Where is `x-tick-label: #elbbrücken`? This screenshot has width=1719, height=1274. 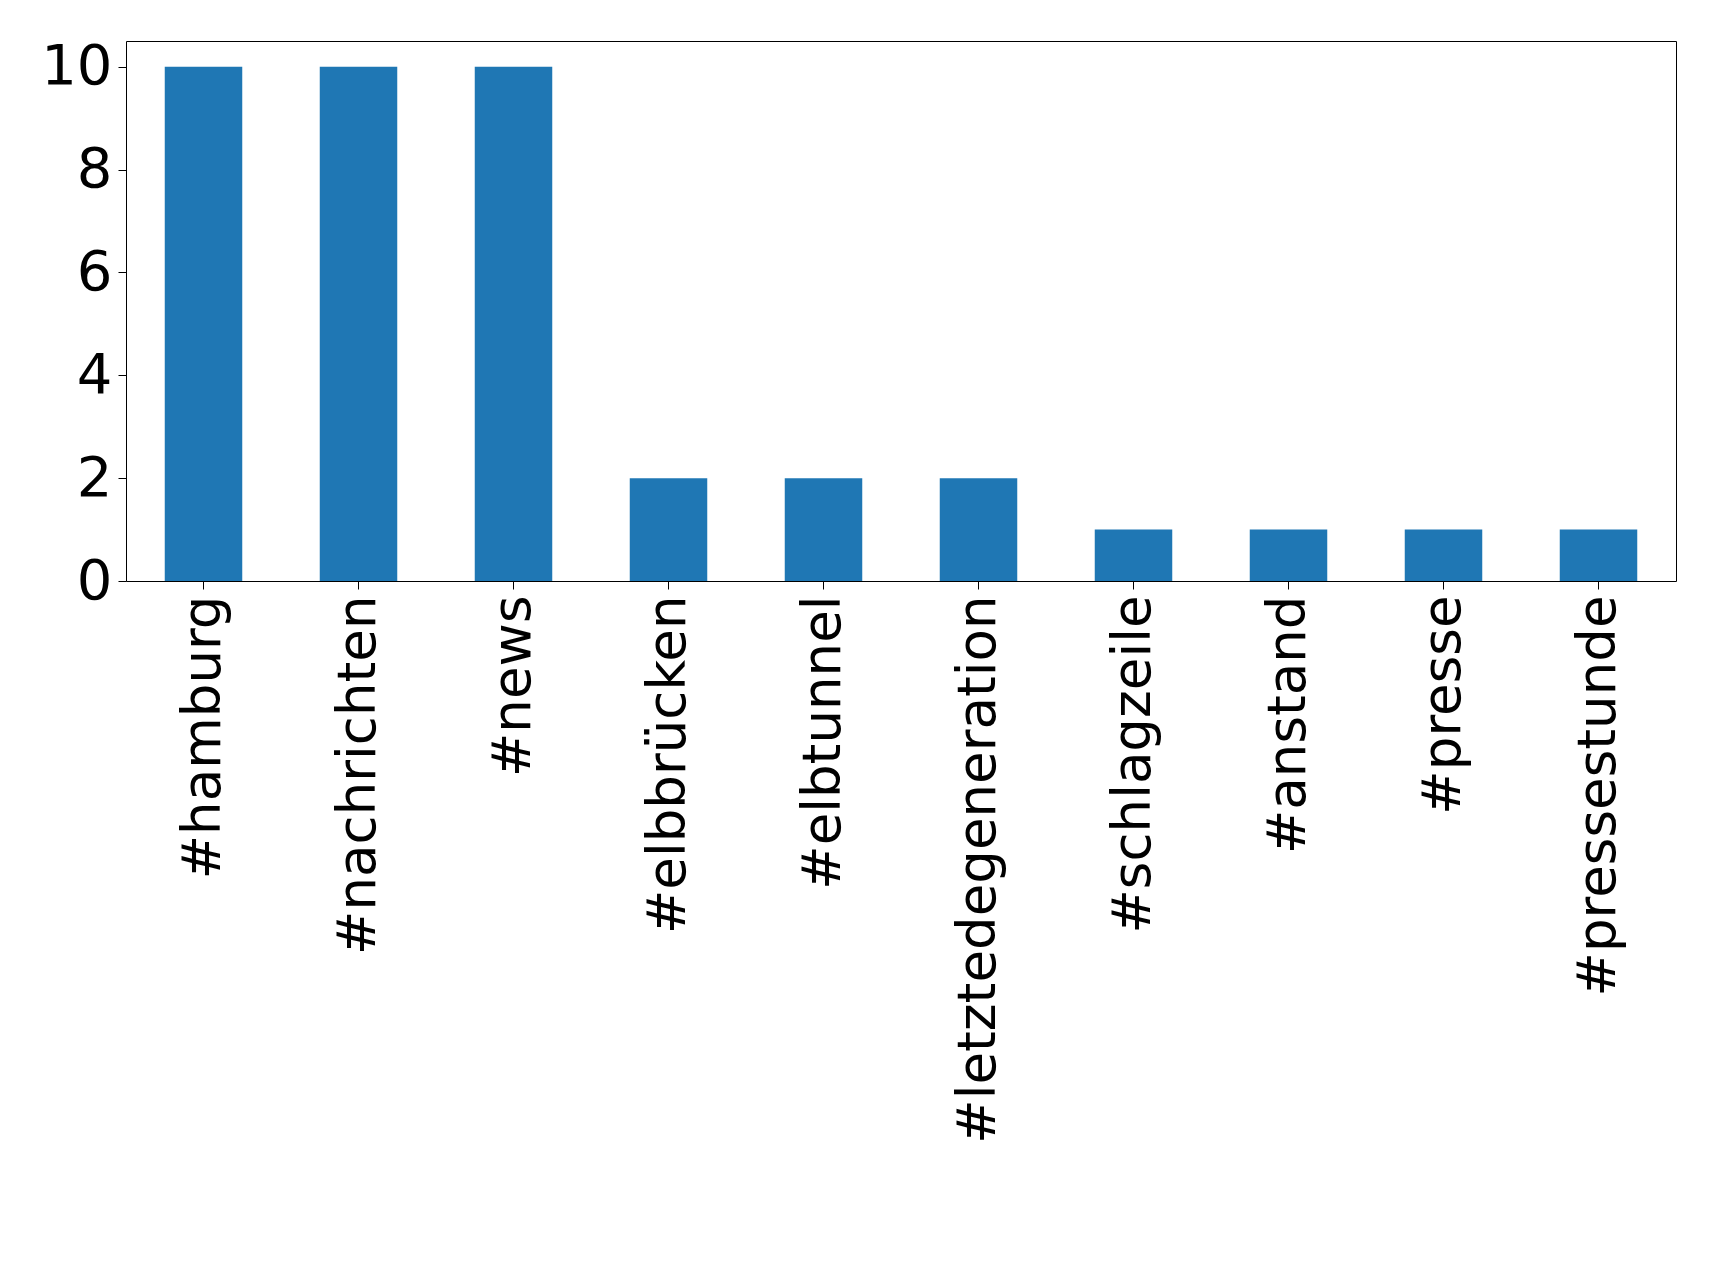
x-tick-label: #elbbrücken is located at coordinates (666, 765).